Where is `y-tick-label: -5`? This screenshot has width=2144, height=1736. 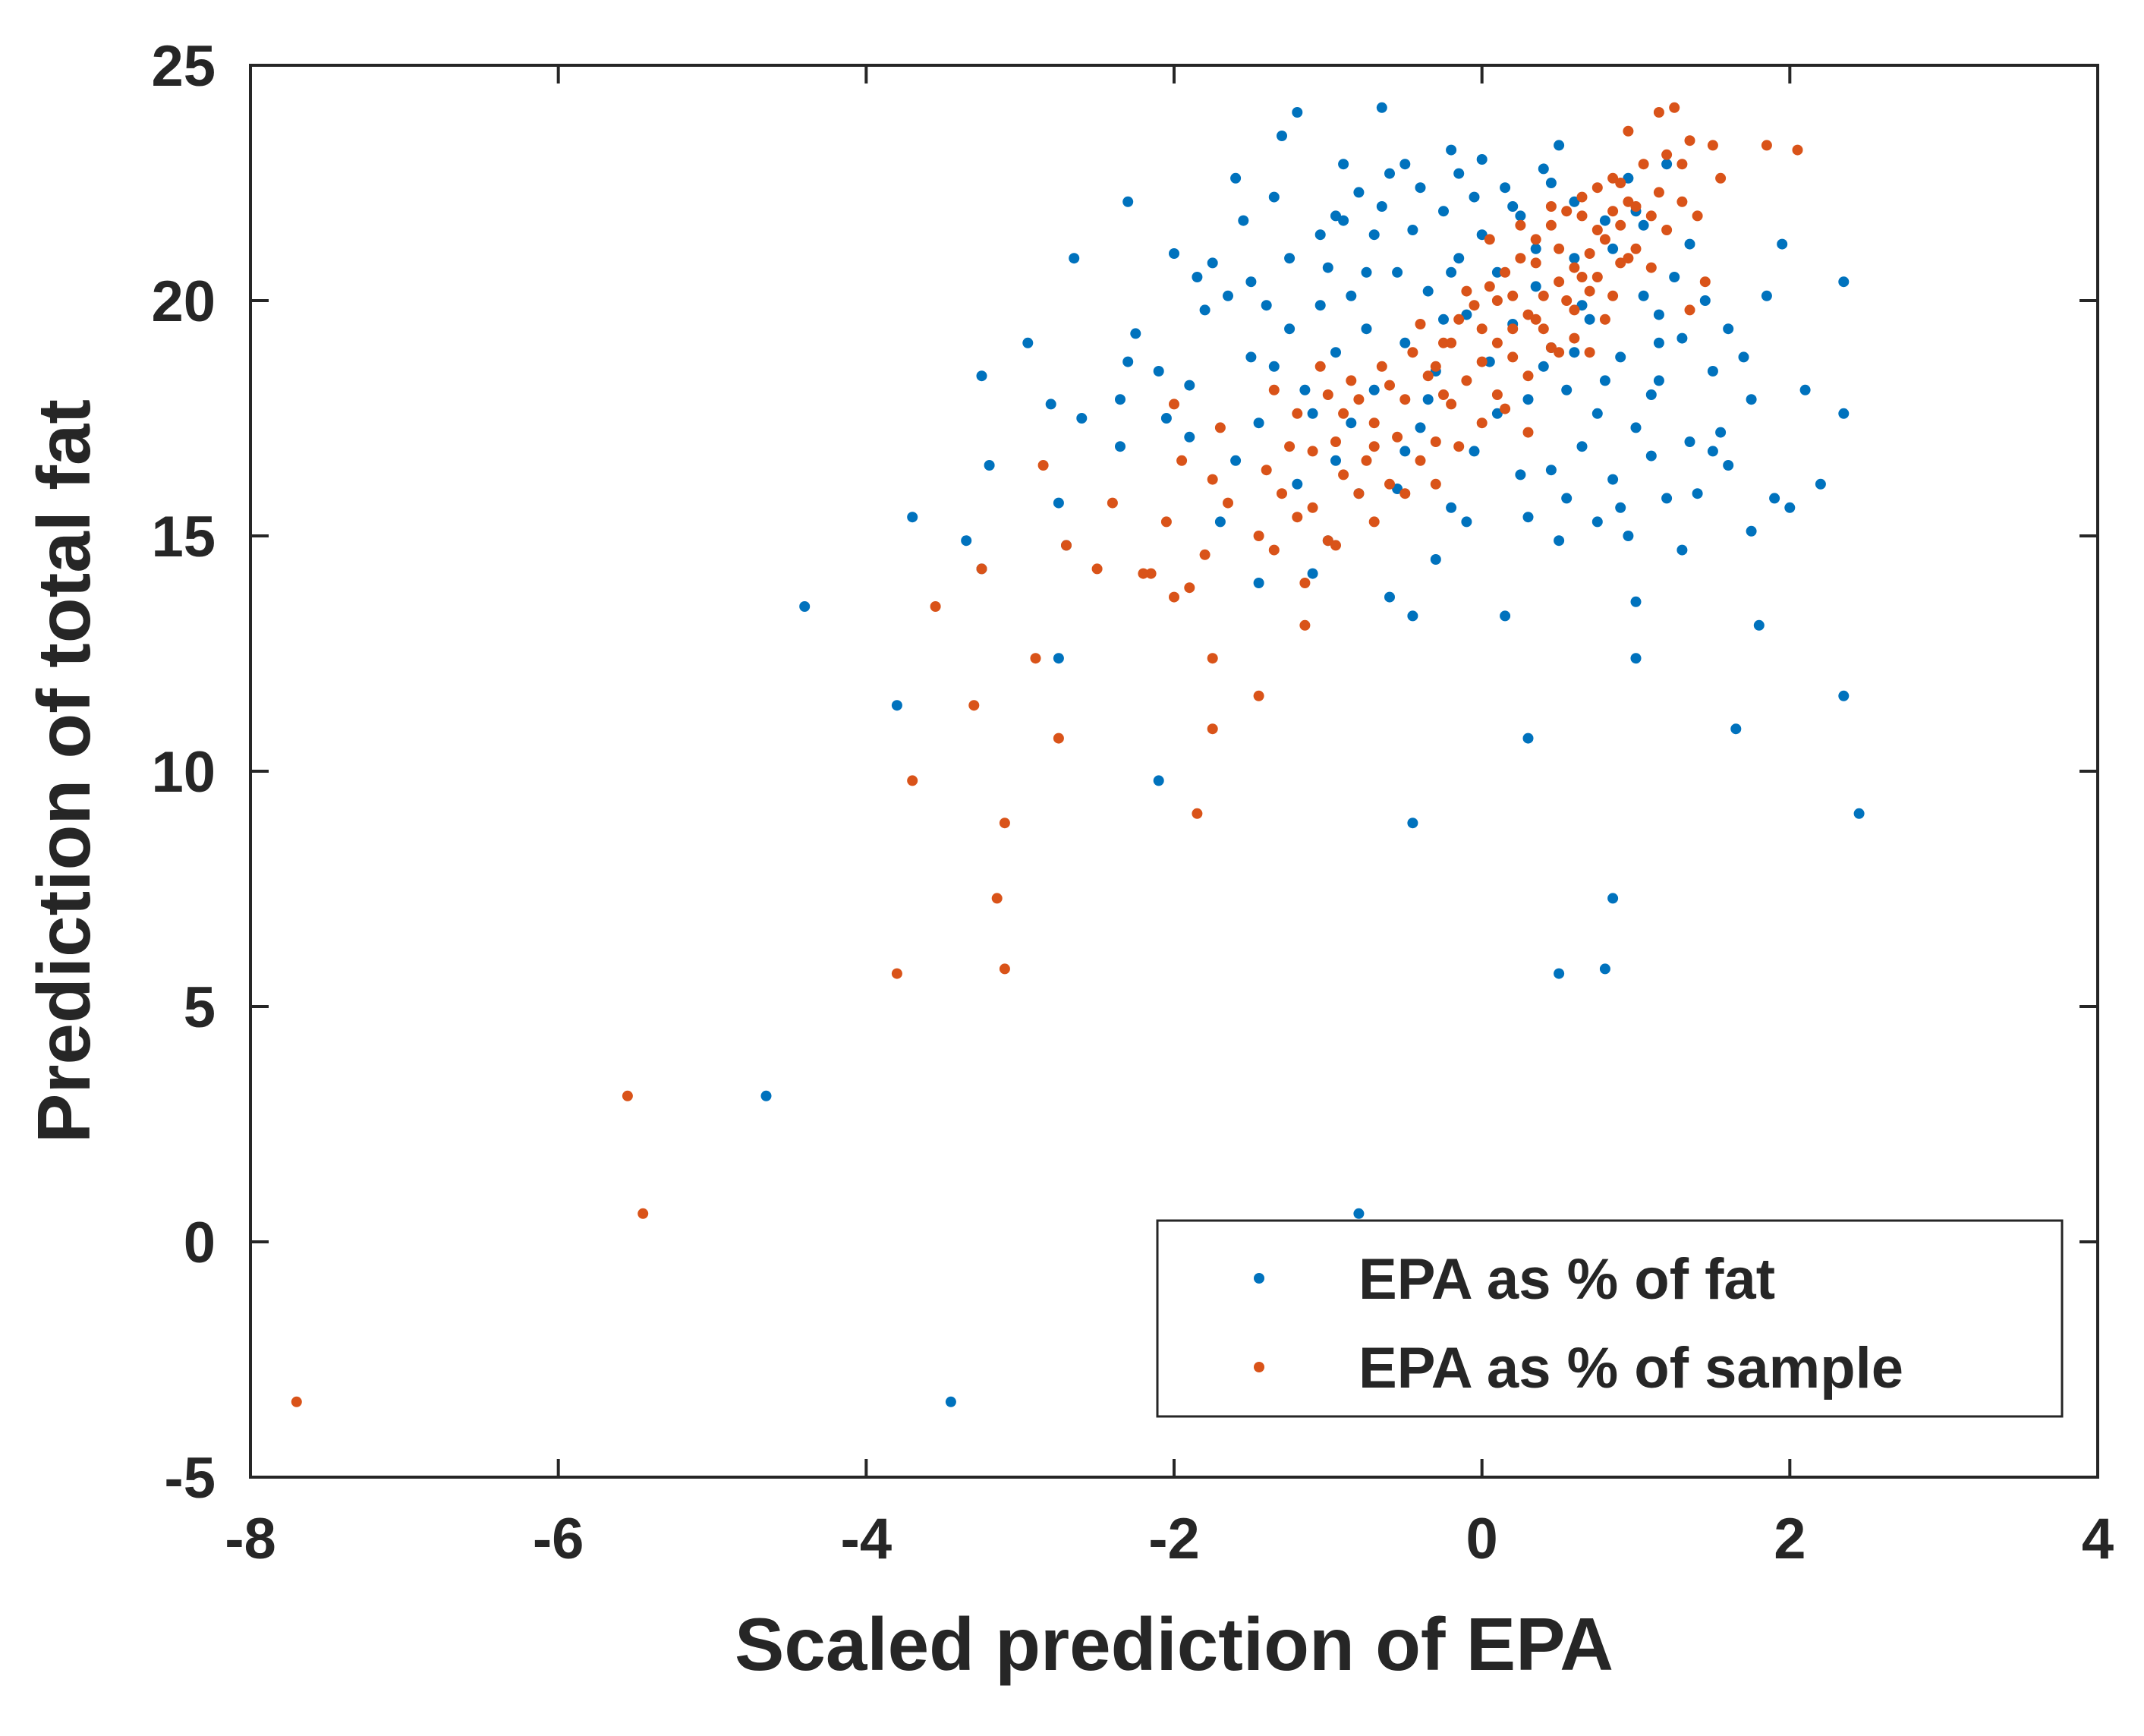
y-tick-label: -5 is located at coordinates (190, 1478).